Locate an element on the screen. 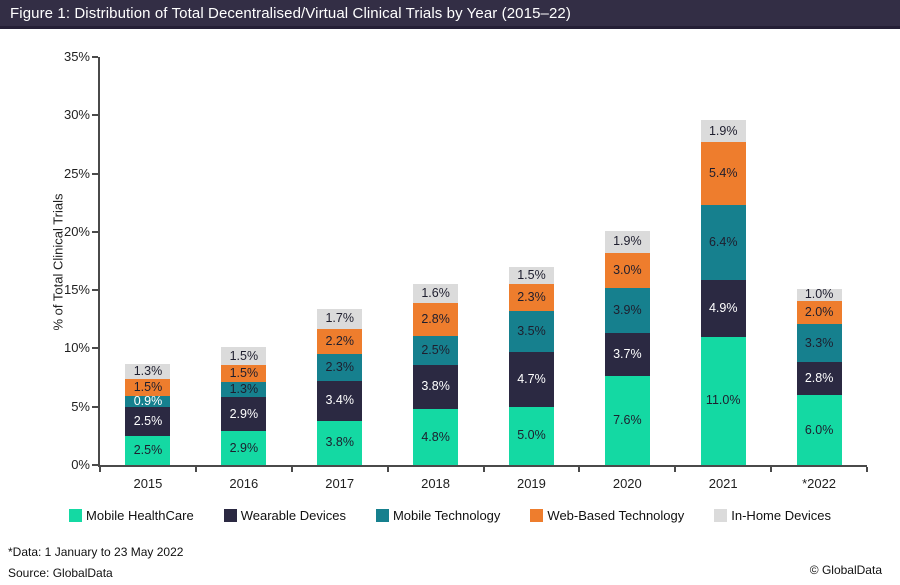 The width and height of the screenshot is (900, 585). legend-item: Web-Based Technology is located at coordinates (607, 515).